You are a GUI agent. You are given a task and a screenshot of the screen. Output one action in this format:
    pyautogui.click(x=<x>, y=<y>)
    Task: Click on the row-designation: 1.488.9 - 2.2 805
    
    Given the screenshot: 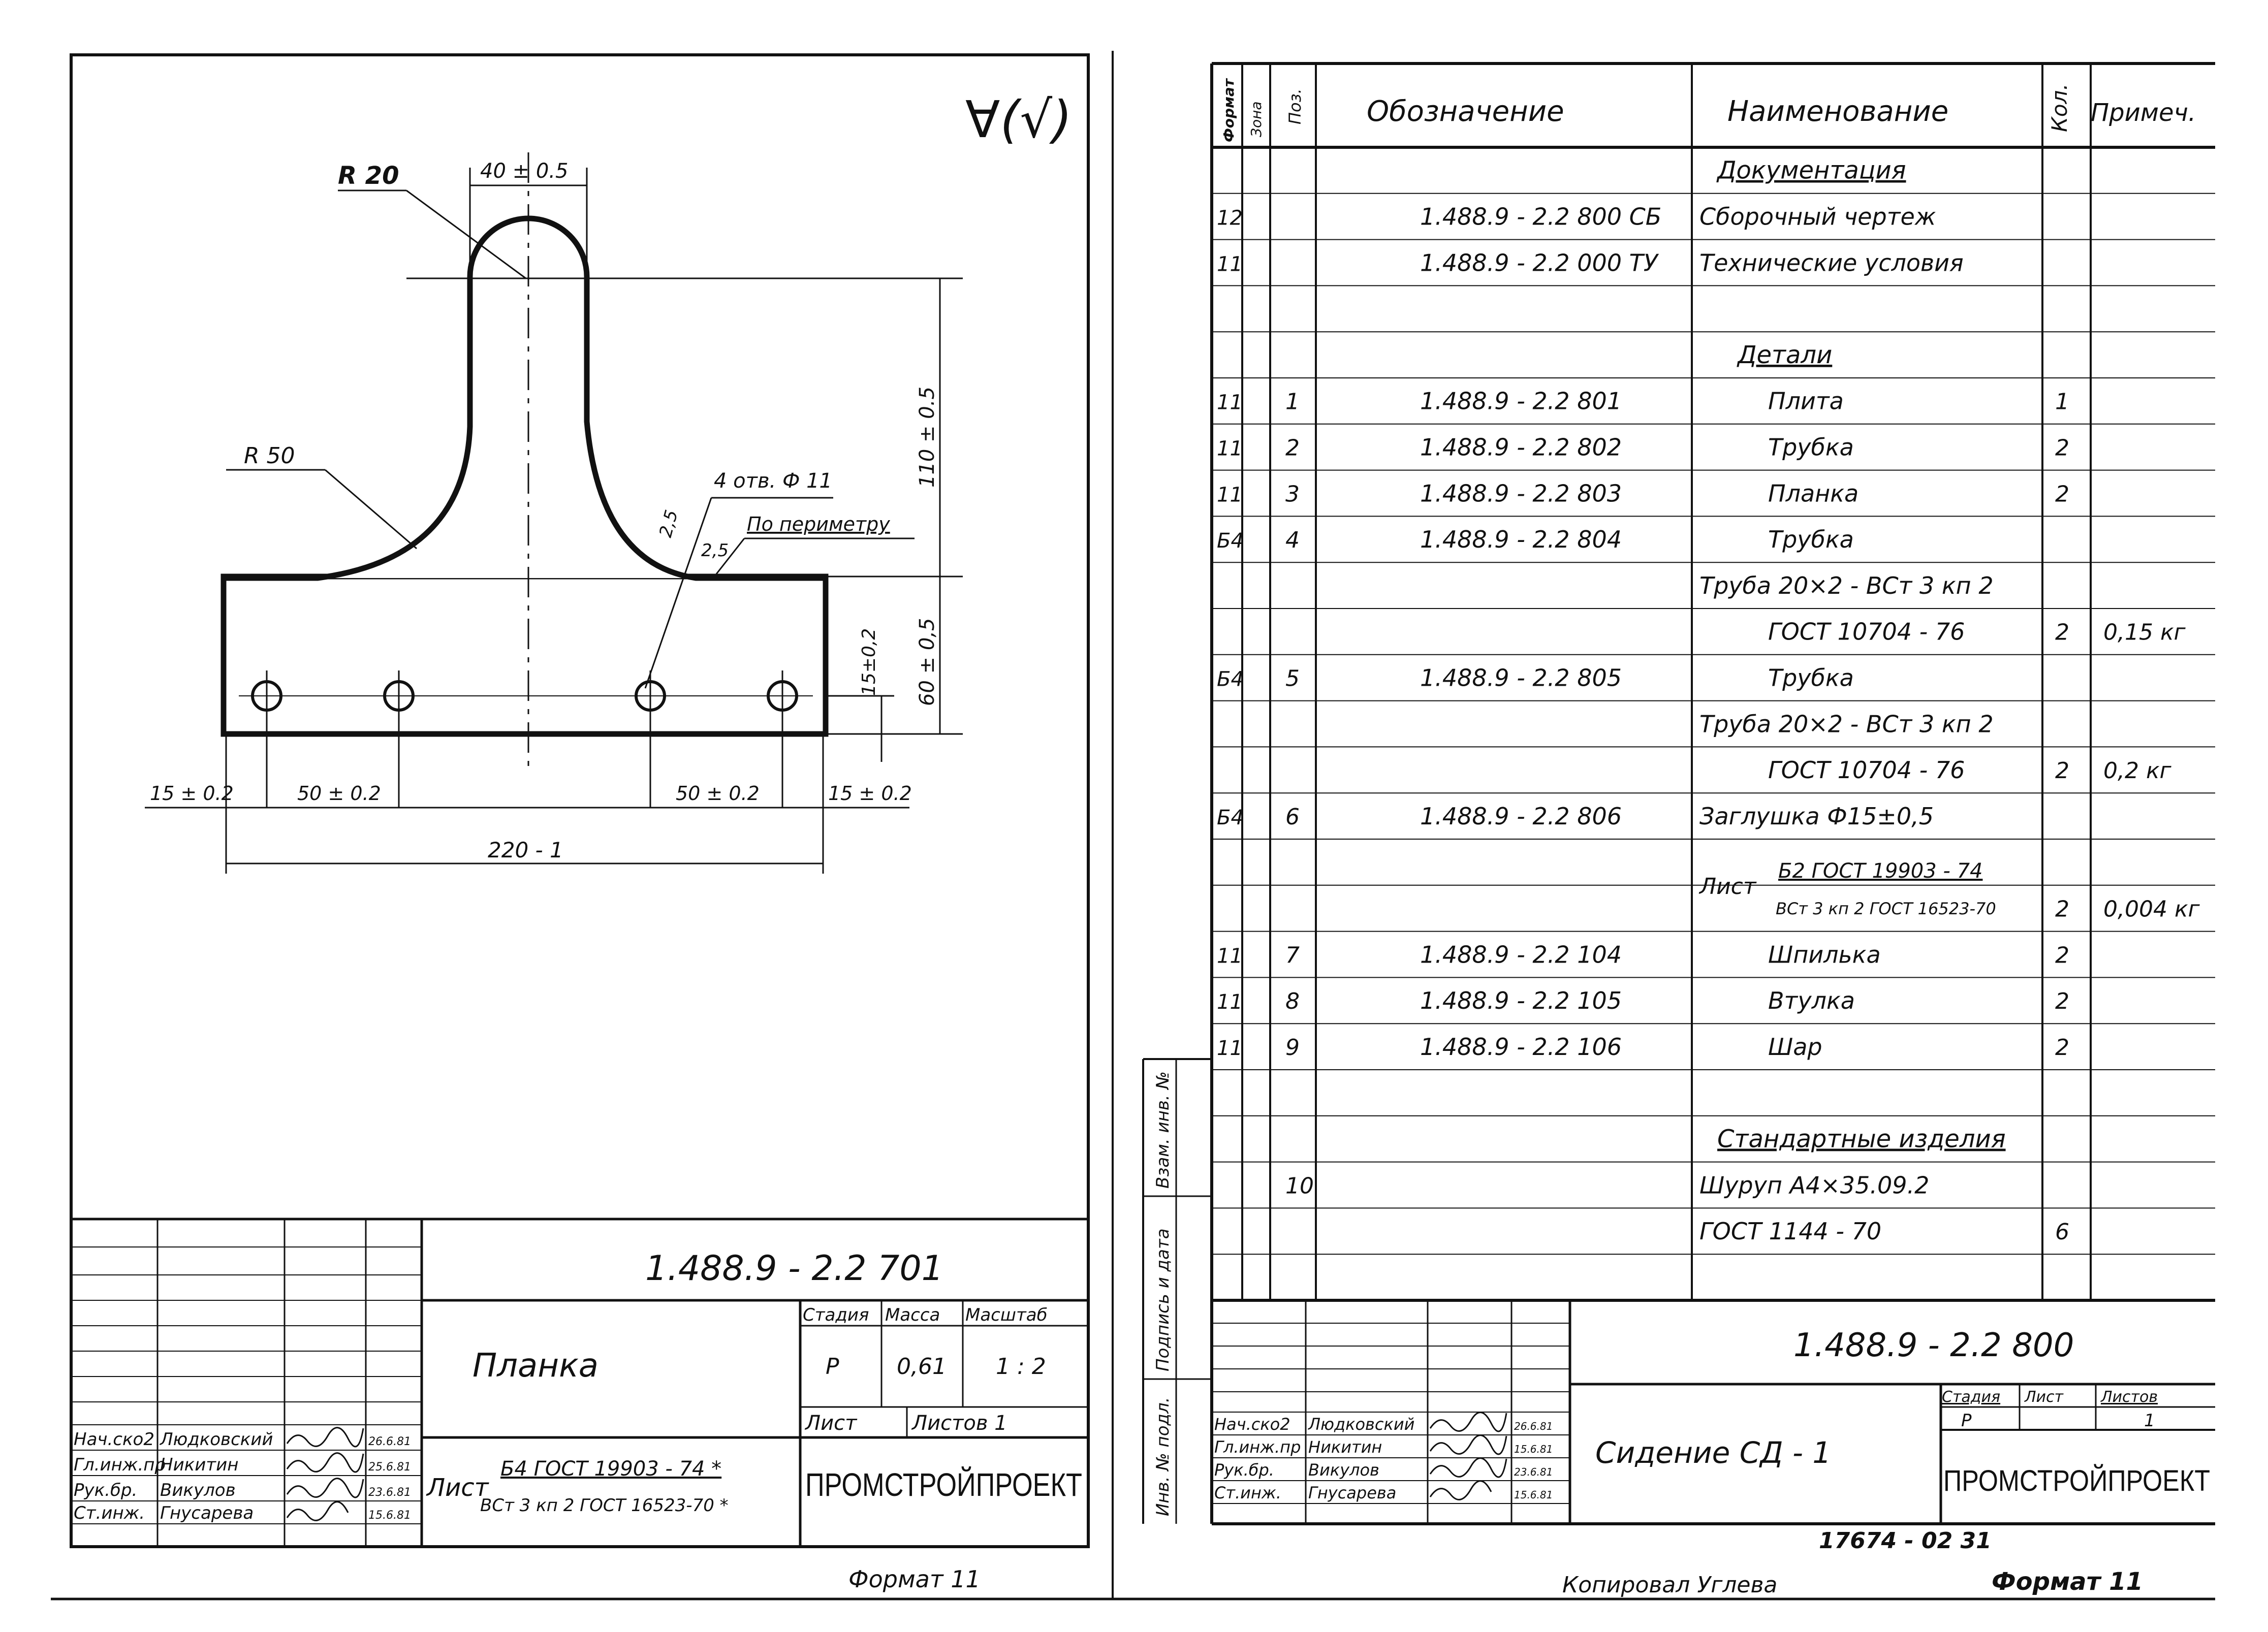 What is the action you would take?
    pyautogui.click(x=1521, y=678)
    